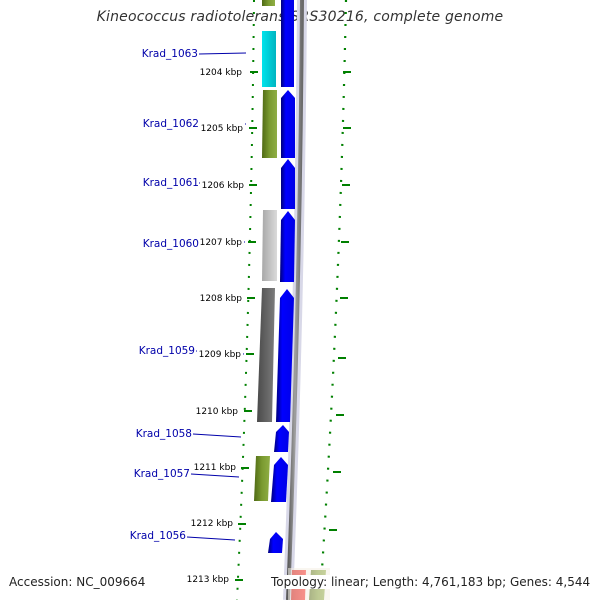 The height and width of the screenshot is (600, 600). What do you see at coordinates (287, 43) in the screenshot?
I see `cds-arrow-top` at bounding box center [287, 43].